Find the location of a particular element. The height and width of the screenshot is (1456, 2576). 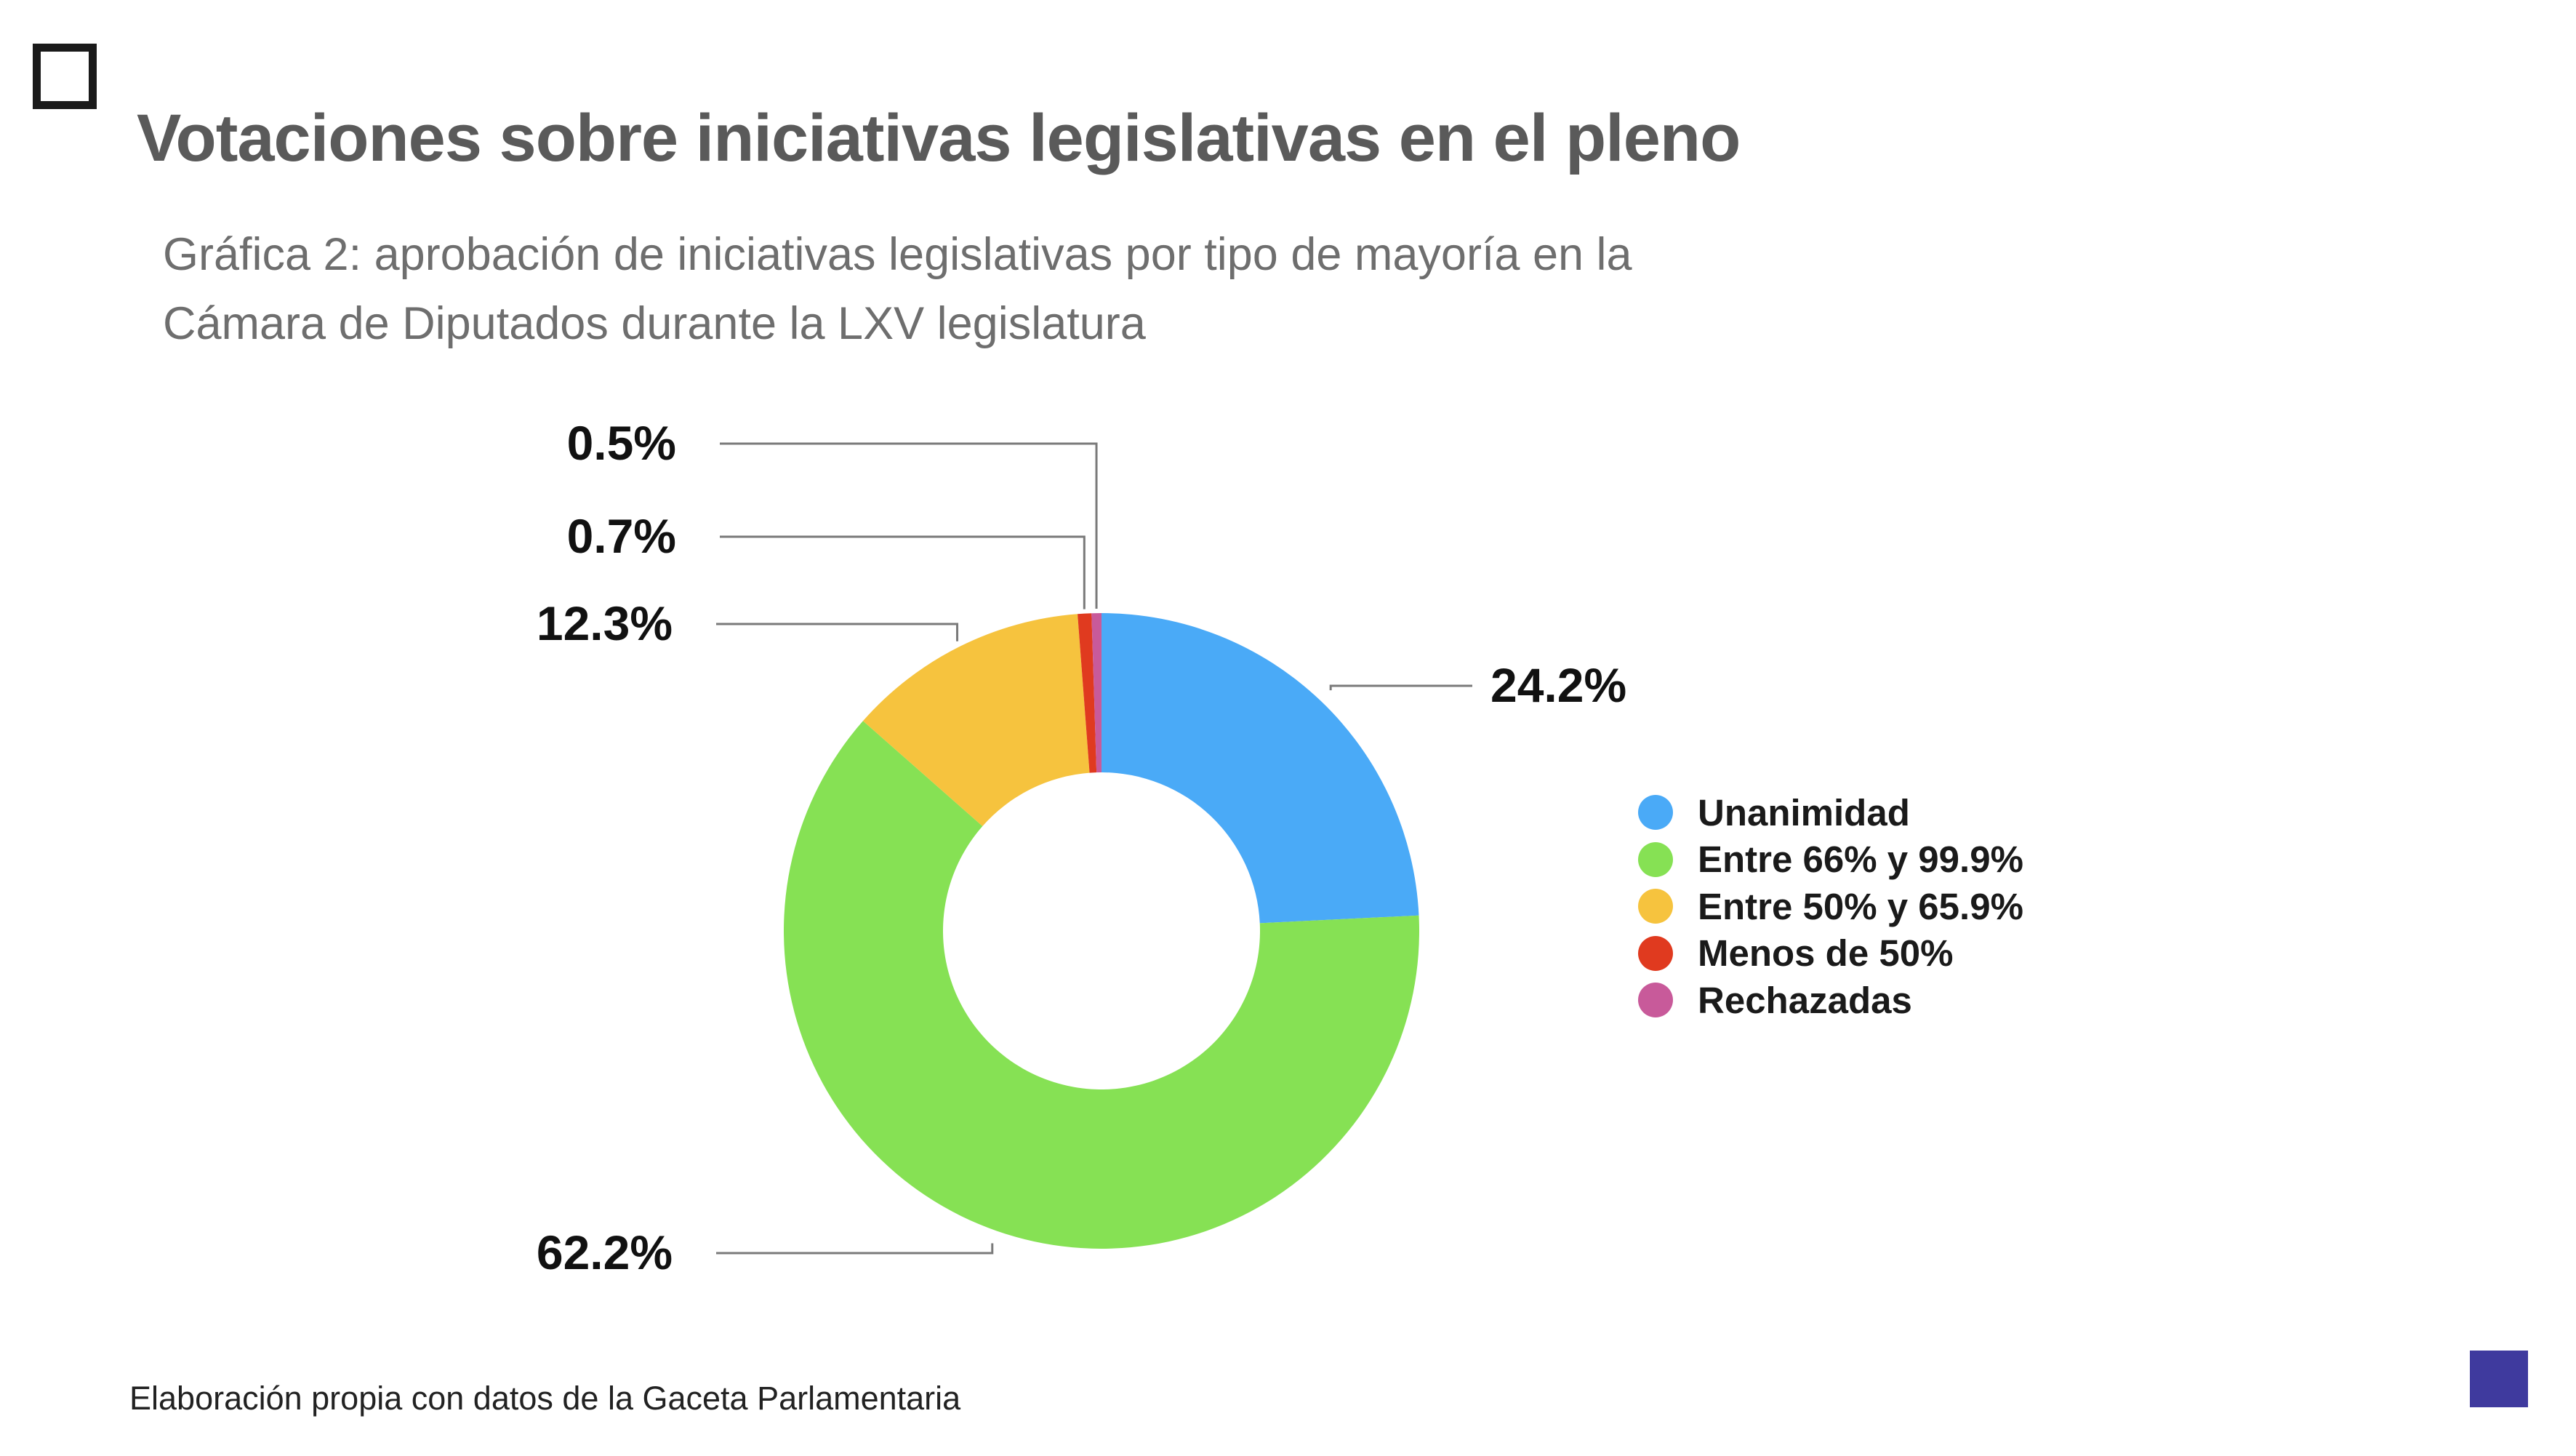

legend-label: Unanimidad is located at coordinates (1804, 812).